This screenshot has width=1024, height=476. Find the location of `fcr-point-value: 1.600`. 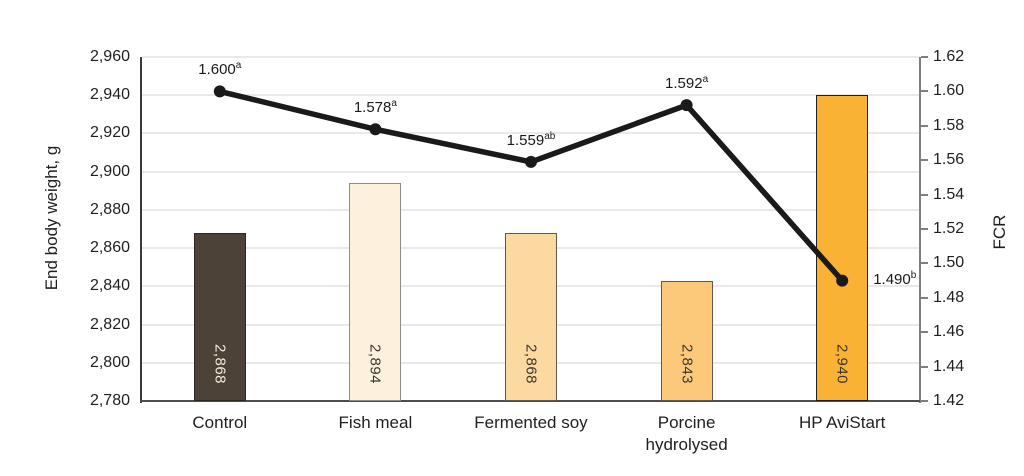

fcr-point-value: 1.600 is located at coordinates (217, 70).